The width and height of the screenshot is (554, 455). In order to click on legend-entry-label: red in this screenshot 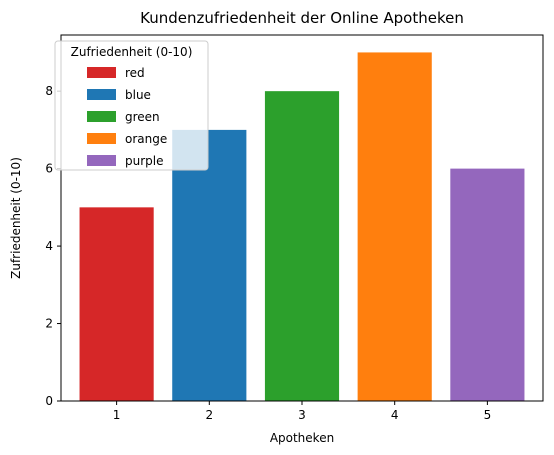, I will do `click(135, 73)`.